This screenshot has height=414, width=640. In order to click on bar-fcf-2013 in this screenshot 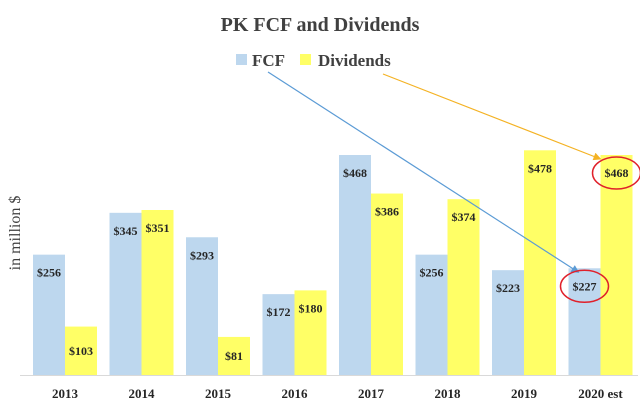, I will do `click(49, 314)`.